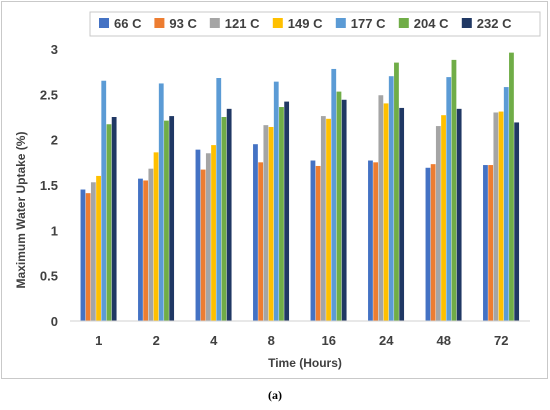 The image size is (550, 410). Describe the element at coordinates (368, 23) in the screenshot. I see `legend-label: 177 C` at that location.